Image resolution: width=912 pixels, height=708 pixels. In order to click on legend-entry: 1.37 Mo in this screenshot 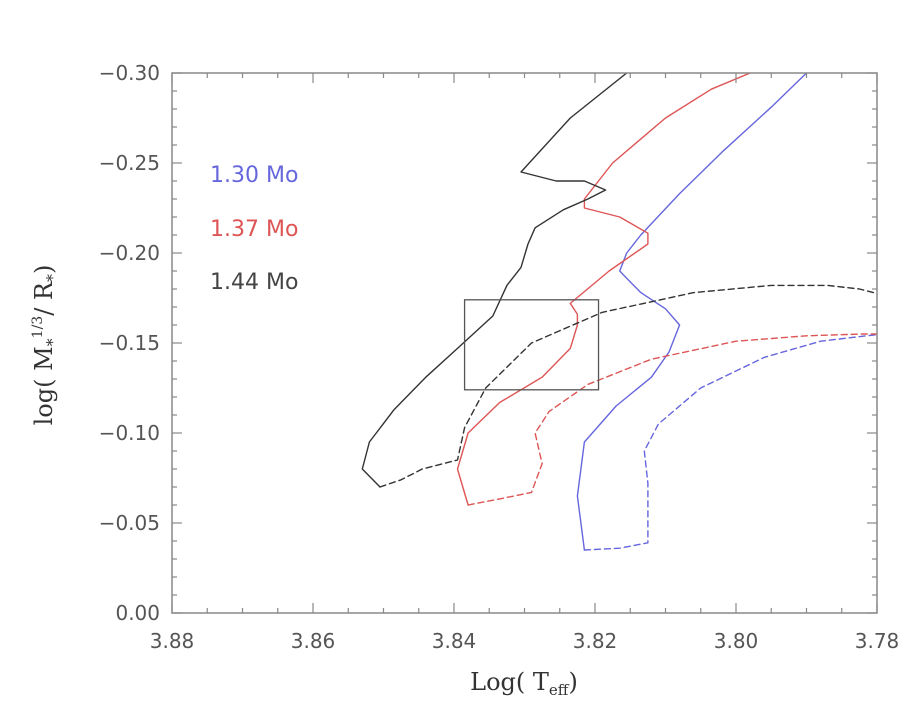, I will do `click(254, 229)`.